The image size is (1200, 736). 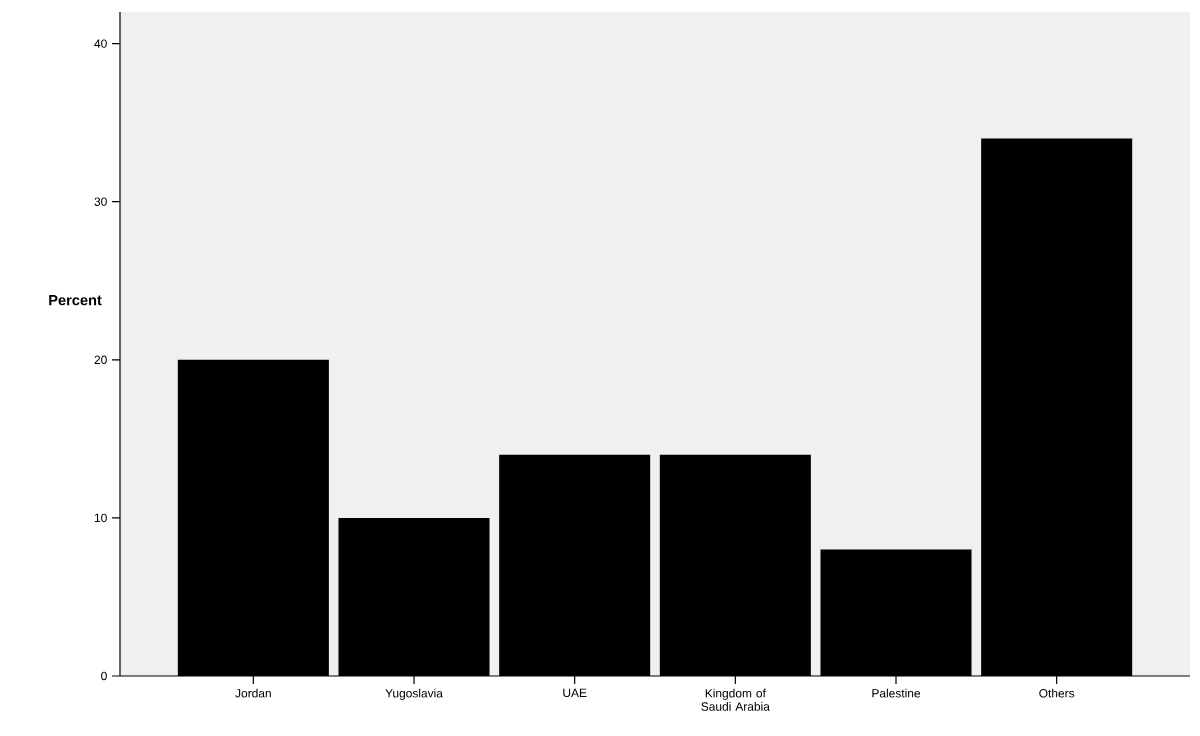 I want to click on y-tick-label: 40, so click(x=100, y=43).